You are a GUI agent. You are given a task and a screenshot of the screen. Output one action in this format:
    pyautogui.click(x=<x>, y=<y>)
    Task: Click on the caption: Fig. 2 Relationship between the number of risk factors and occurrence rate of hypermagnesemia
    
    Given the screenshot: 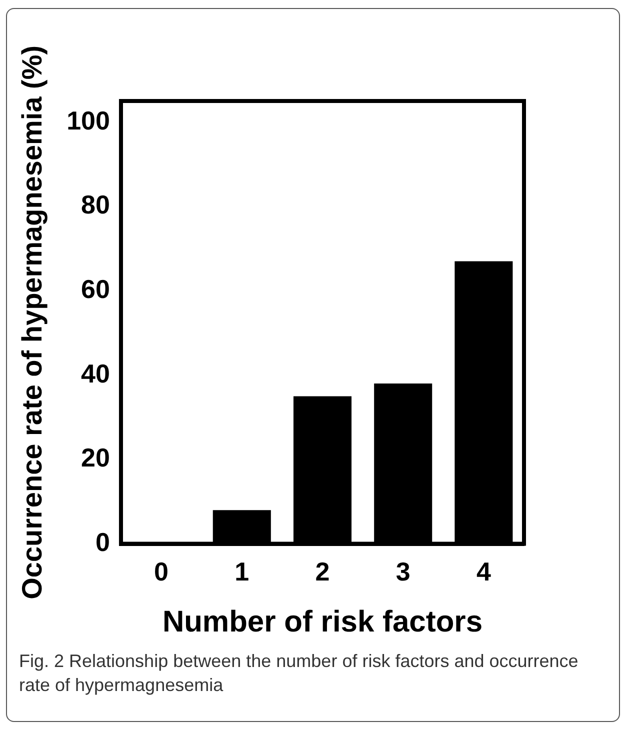 What is the action you would take?
    pyautogui.click(x=299, y=674)
    